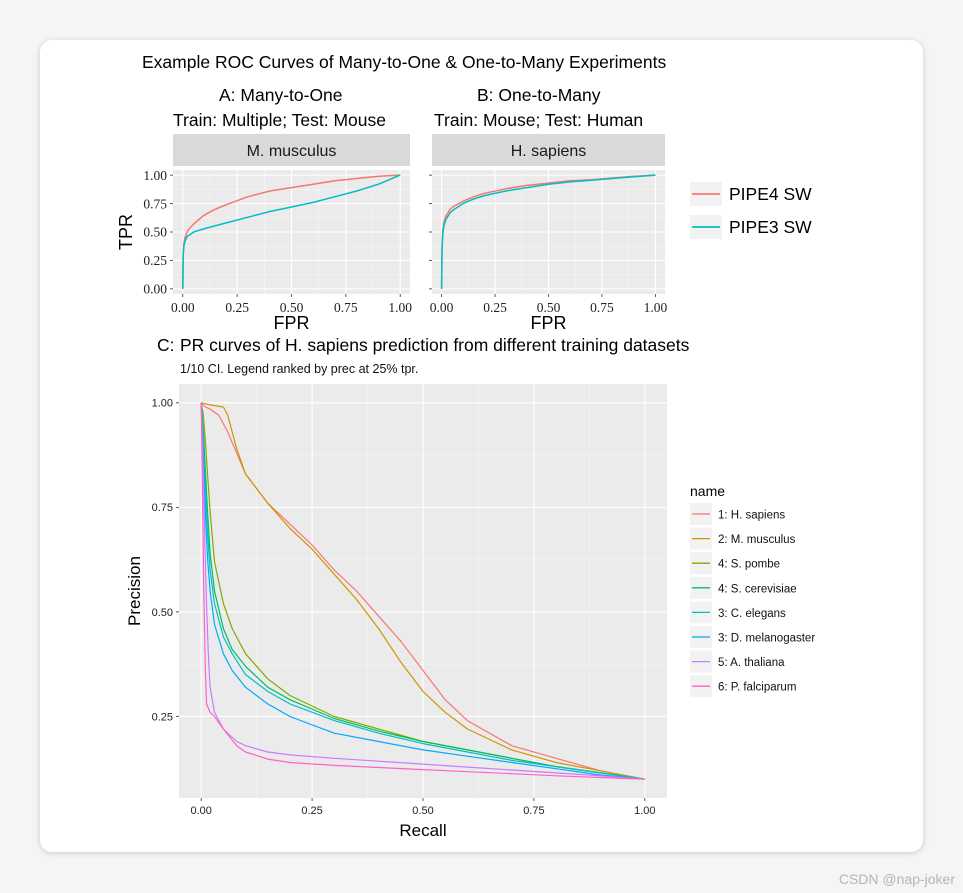 This screenshot has width=963, height=893. What do you see at coordinates (752, 614) in the screenshot?
I see `pr-legend-label: 3: C. elegans` at bounding box center [752, 614].